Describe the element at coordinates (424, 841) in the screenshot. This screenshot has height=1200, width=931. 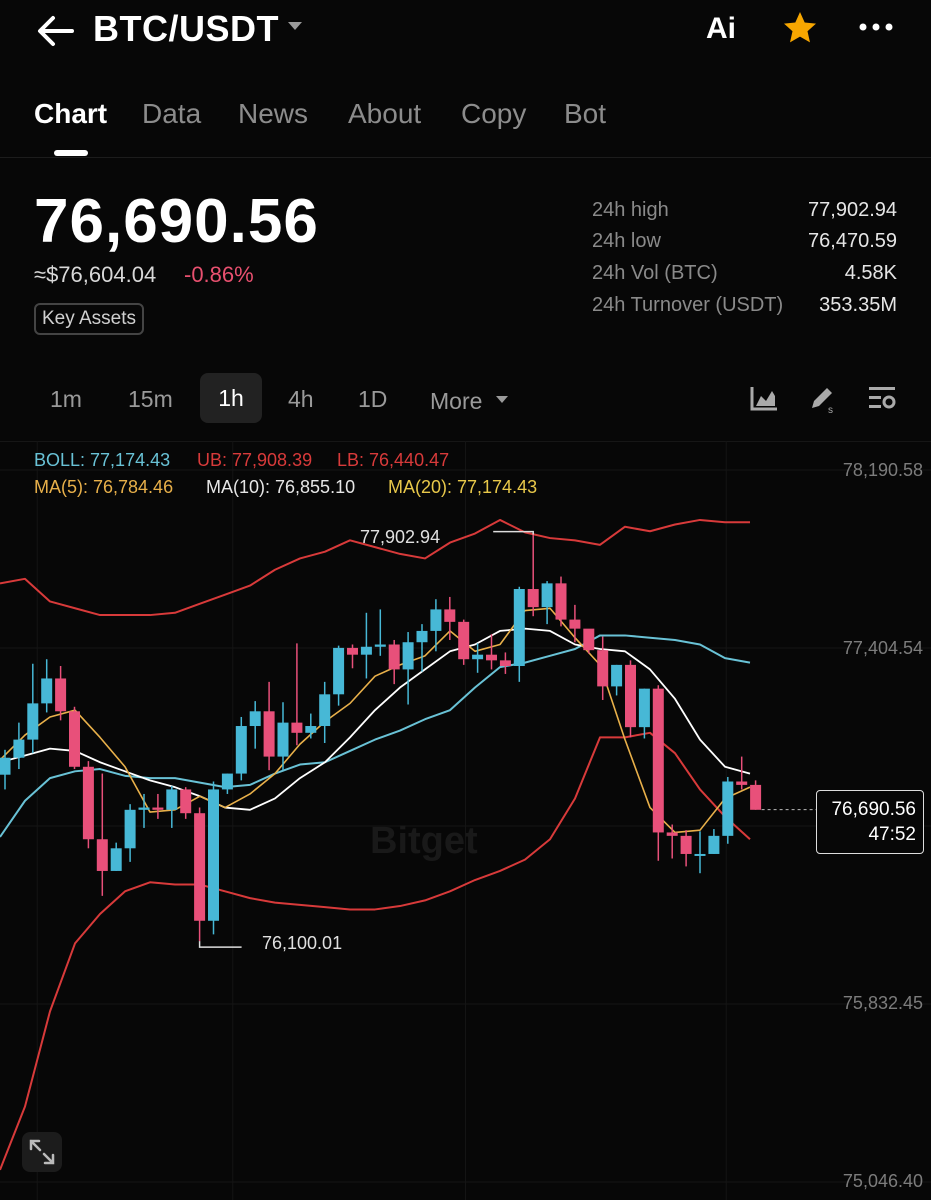
I see `watermark: Bitget` at that location.